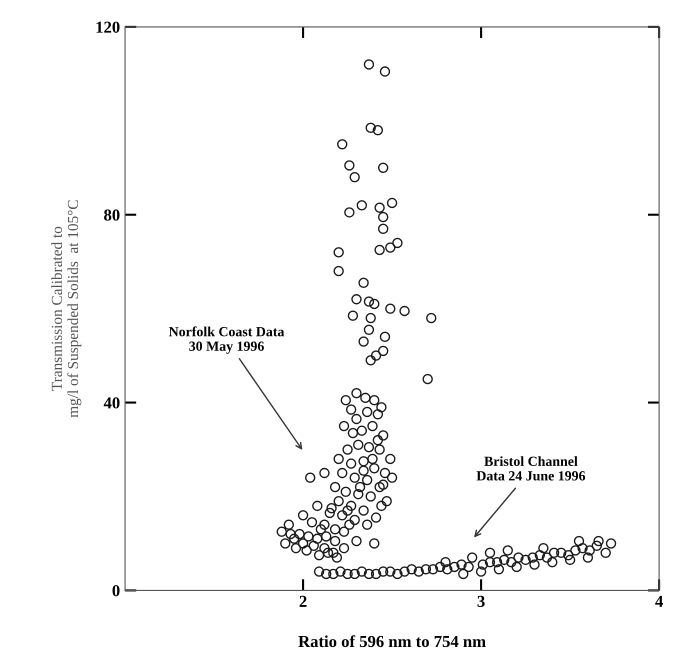 This screenshot has width=676, height=656. I want to click on y-tick-label: 80, so click(112, 215).